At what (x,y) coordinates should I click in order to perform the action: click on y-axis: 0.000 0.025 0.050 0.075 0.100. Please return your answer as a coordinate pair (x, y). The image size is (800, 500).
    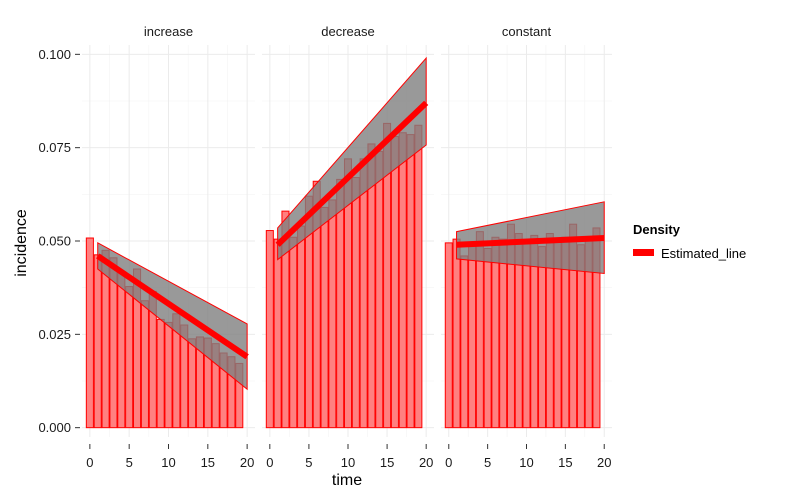
    Looking at the image, I should click on (59, 241).